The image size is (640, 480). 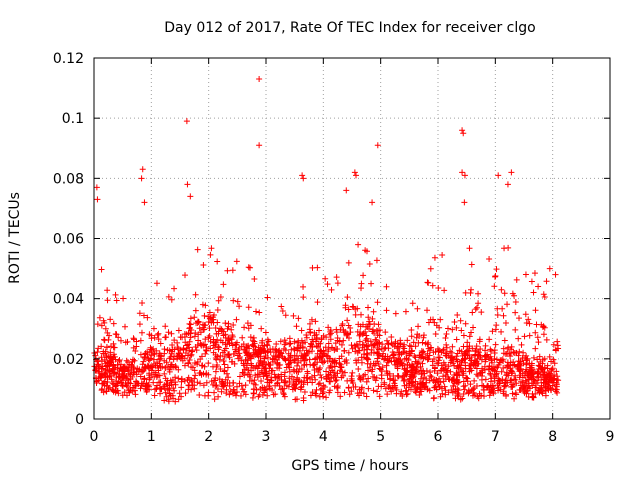 What do you see at coordinates (349, 466) in the screenshot?
I see `x-axis-label: GPS time / hours` at bounding box center [349, 466].